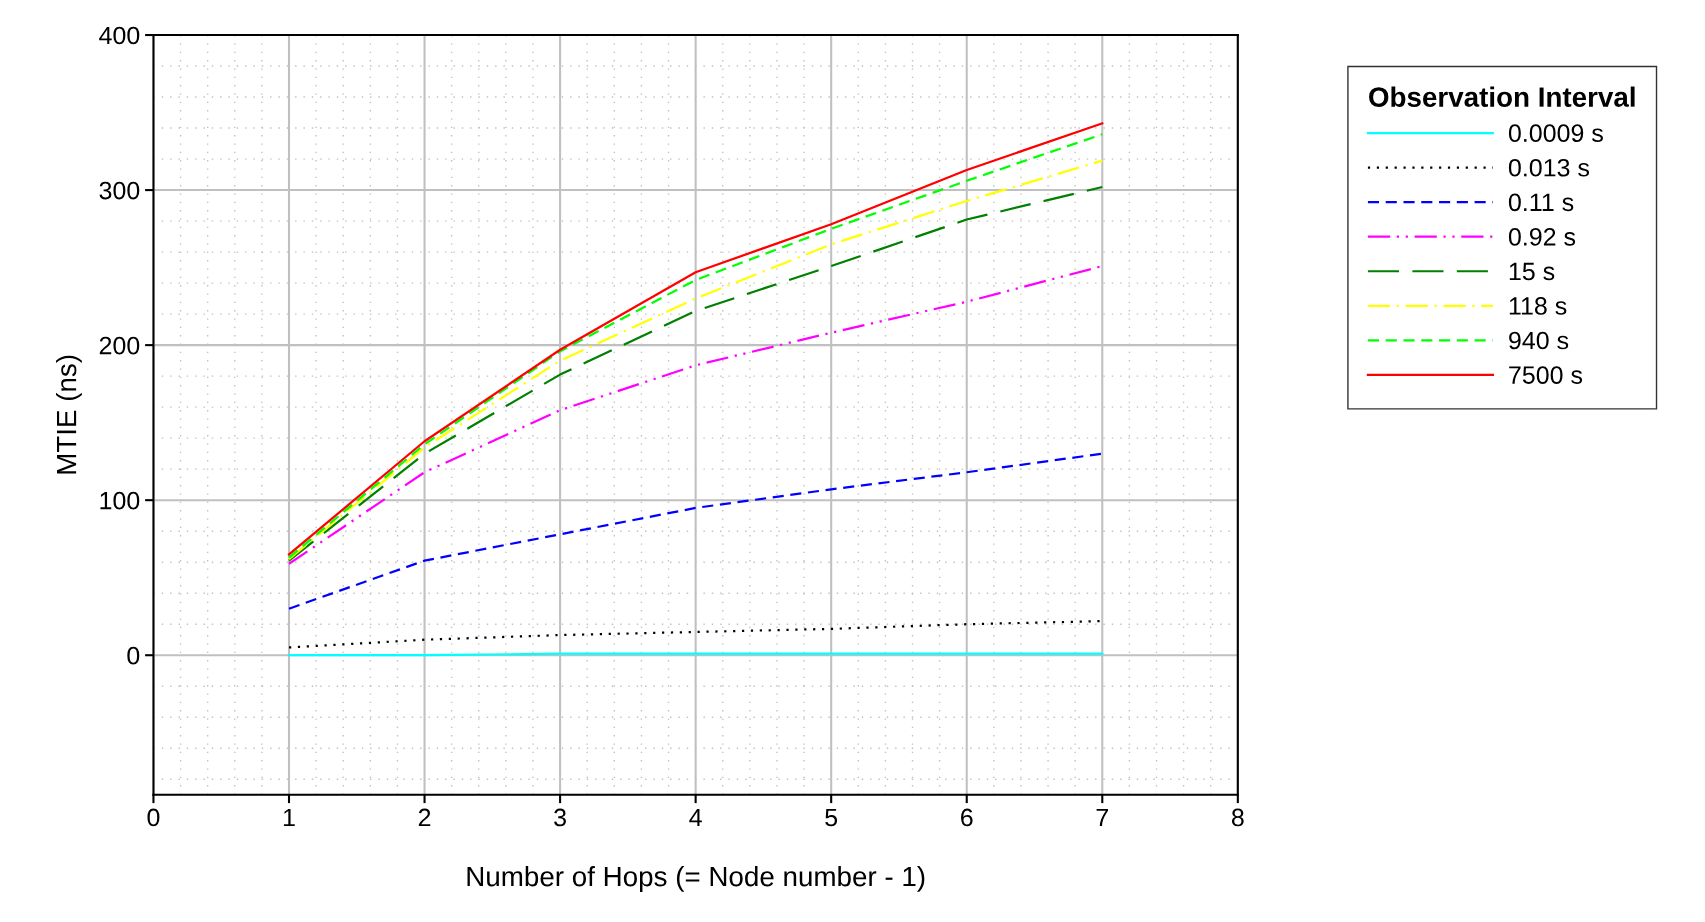 The width and height of the screenshot is (1705, 922). What do you see at coordinates (696, 878) in the screenshot?
I see `x-axis-title: Number of Hops (= Node number - 1)` at bounding box center [696, 878].